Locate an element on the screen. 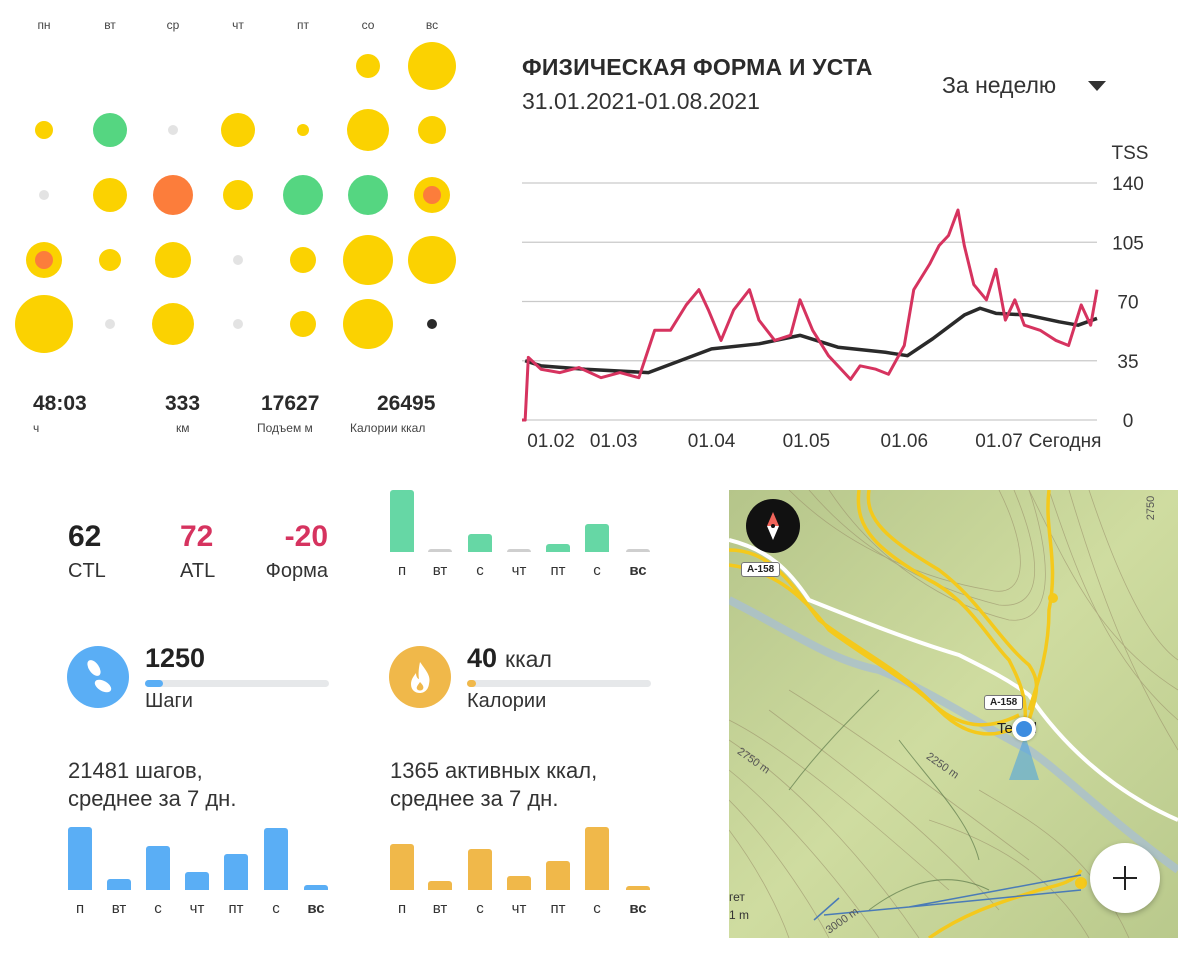 The width and height of the screenshot is (1200, 960). road-label: A-158 is located at coordinates (1004, 702).